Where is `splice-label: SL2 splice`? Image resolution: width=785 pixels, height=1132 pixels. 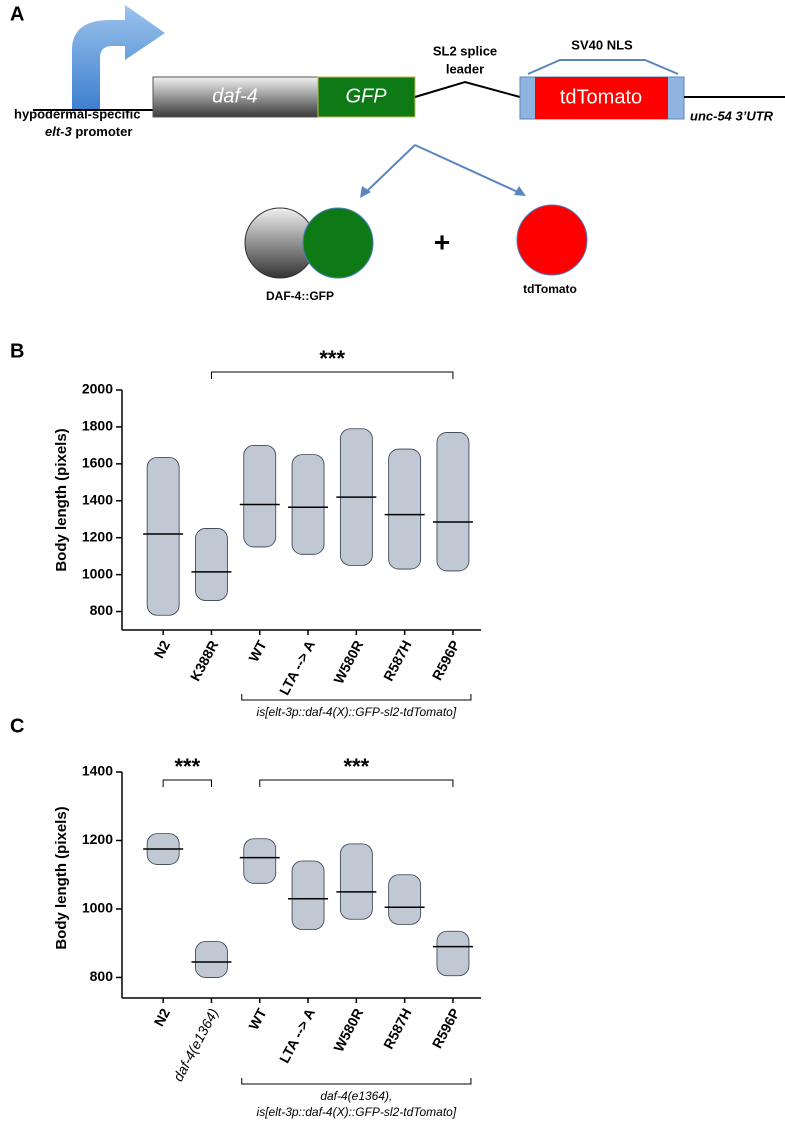 splice-label: SL2 splice is located at coordinates (465, 50).